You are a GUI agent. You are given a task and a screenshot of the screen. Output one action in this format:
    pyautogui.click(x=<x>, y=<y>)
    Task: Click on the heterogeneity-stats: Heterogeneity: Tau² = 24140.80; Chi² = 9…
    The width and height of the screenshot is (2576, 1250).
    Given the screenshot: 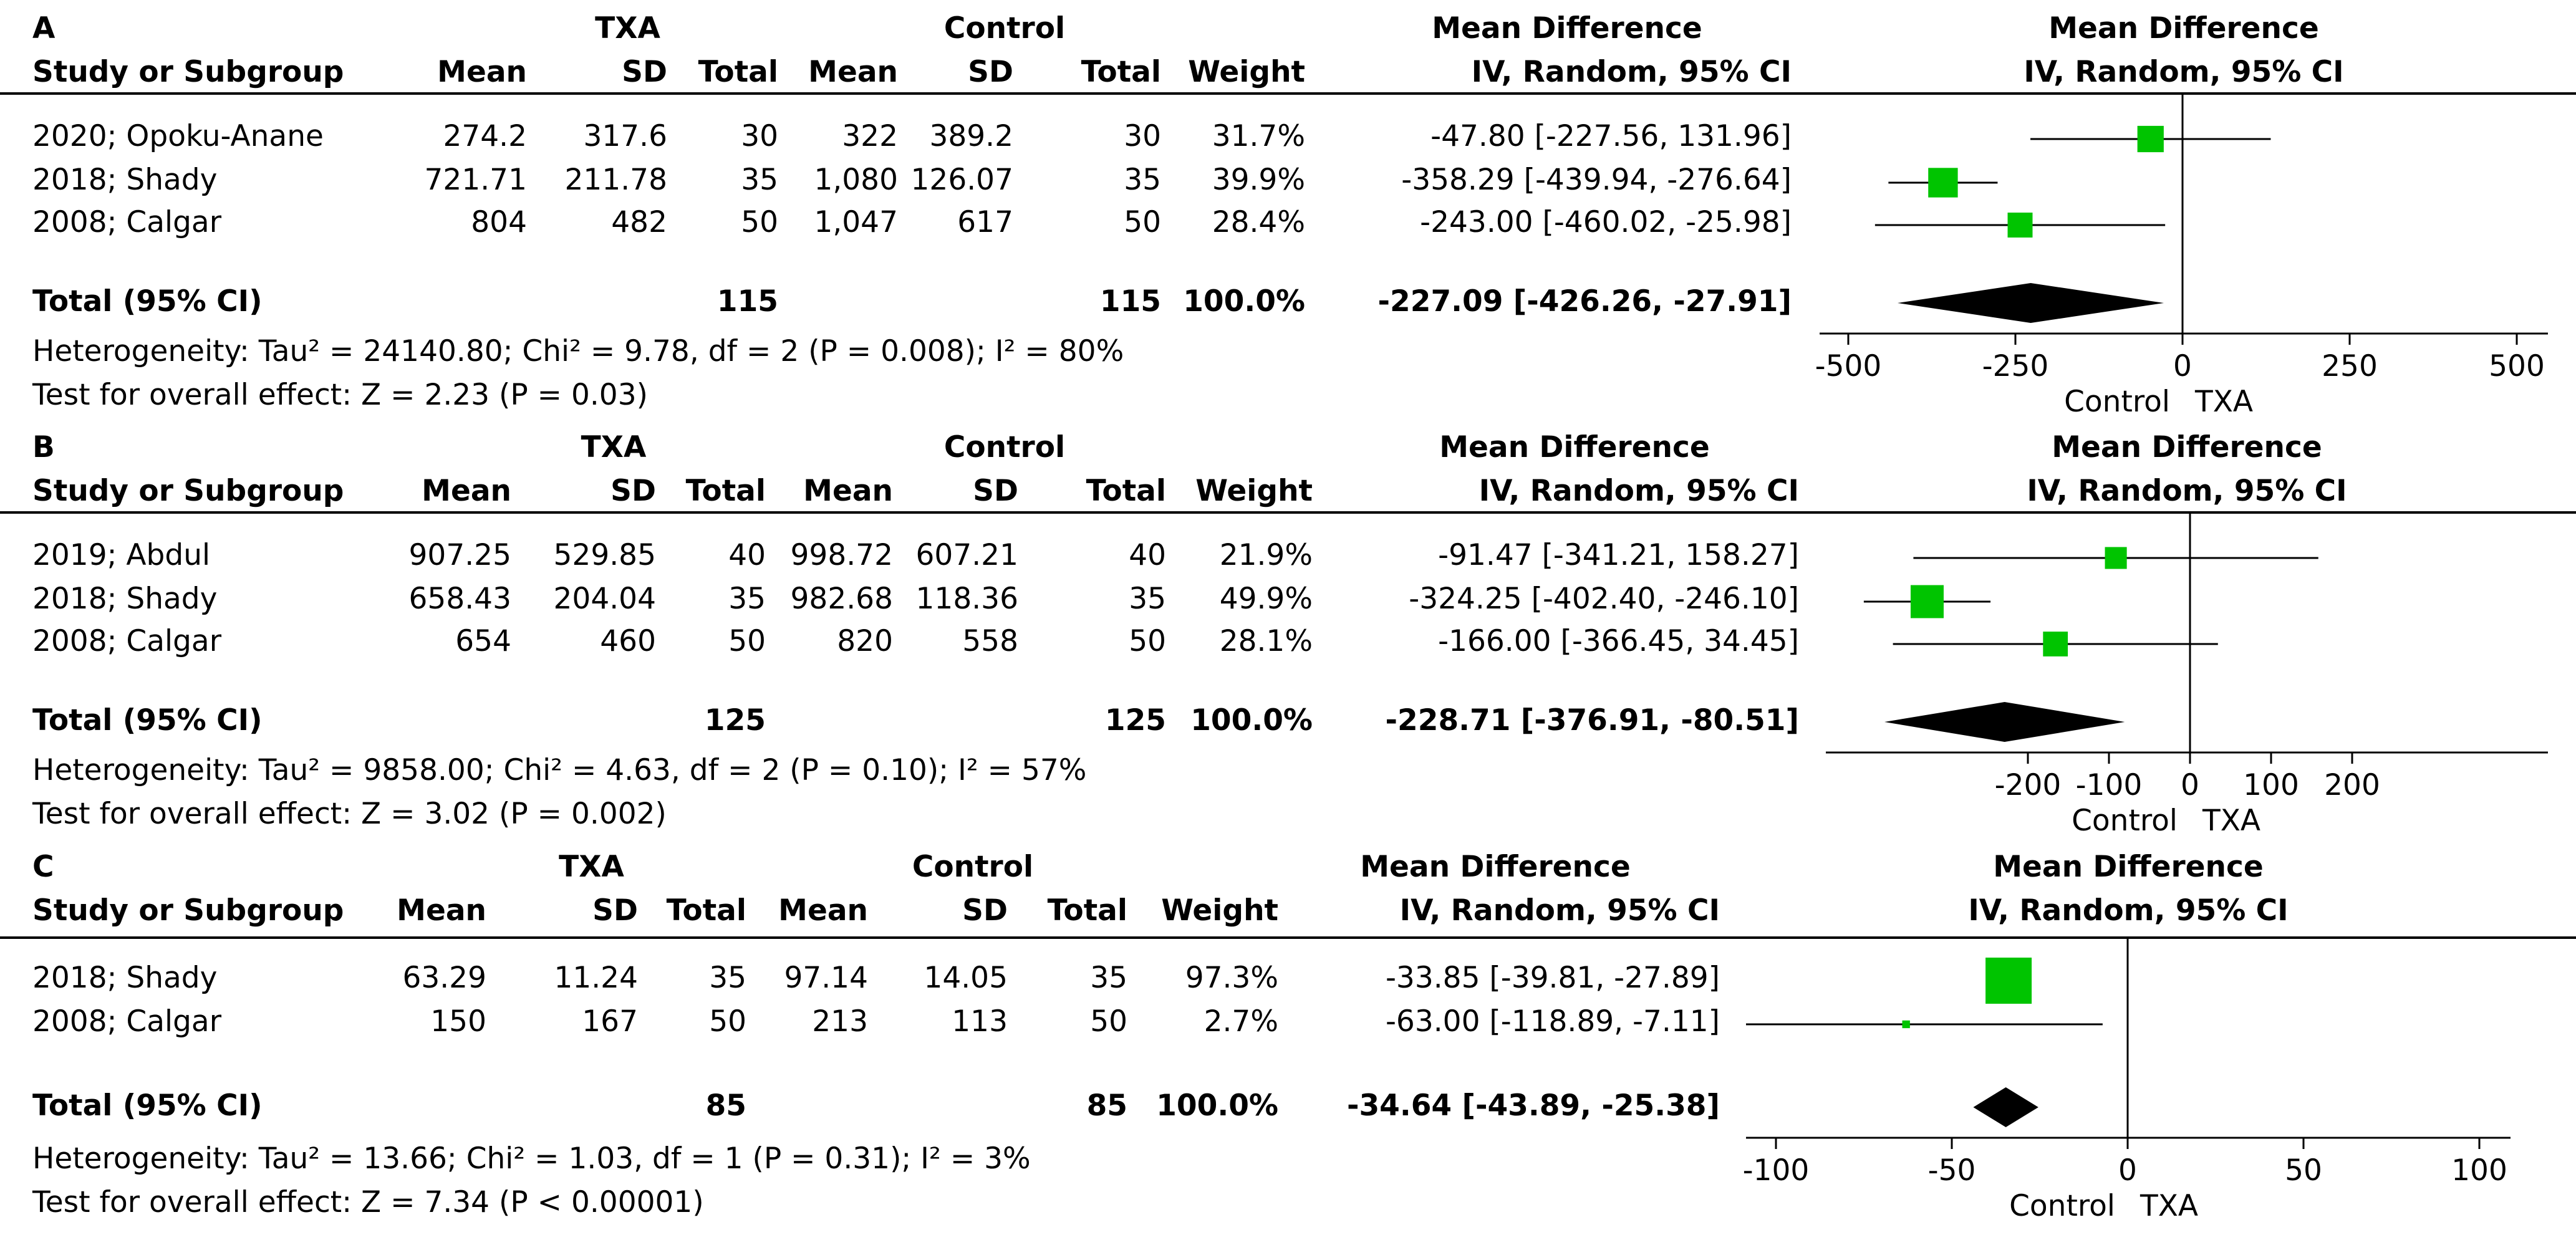 What is the action you would take?
    pyautogui.click(x=578, y=351)
    